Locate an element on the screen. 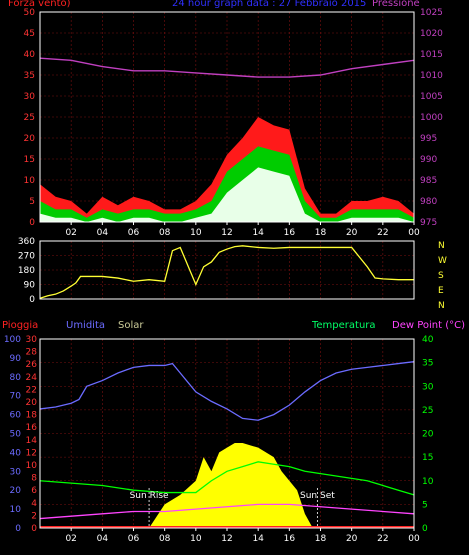  wind-y-tick-label: 50 is located at coordinates (30, 13).